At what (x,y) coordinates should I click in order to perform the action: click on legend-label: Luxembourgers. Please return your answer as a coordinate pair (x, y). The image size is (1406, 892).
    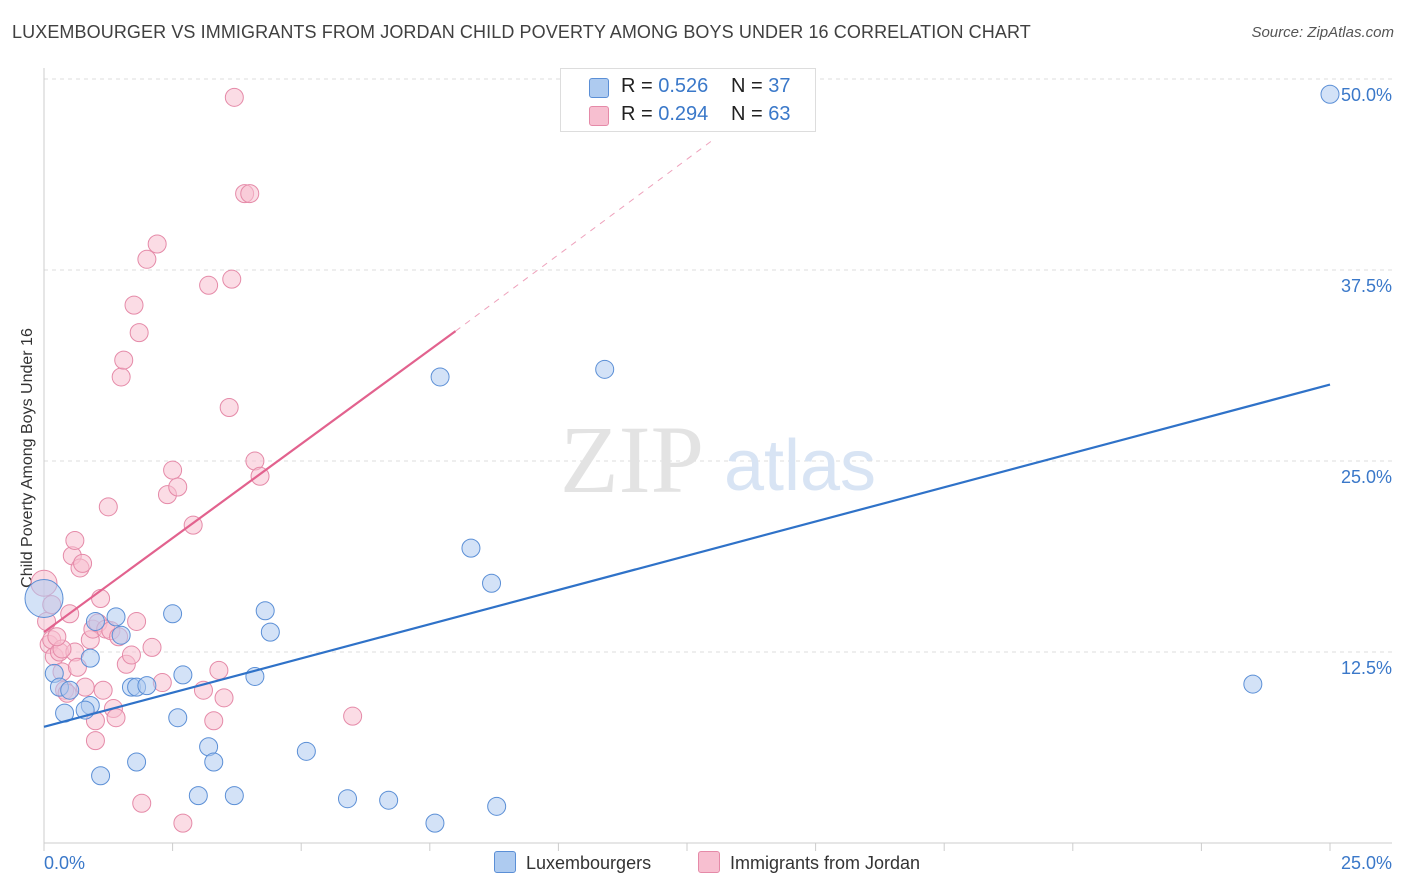
    Looking at the image, I should click on (589, 863).